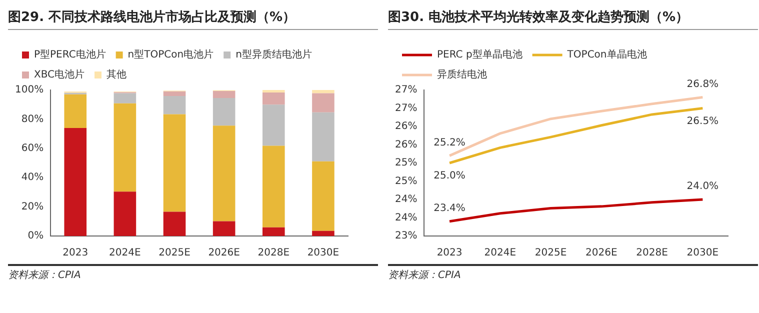 Image resolution: width=759 pixels, height=313 pixels. I want to click on y-tick-label: 23%, so click(406, 236).